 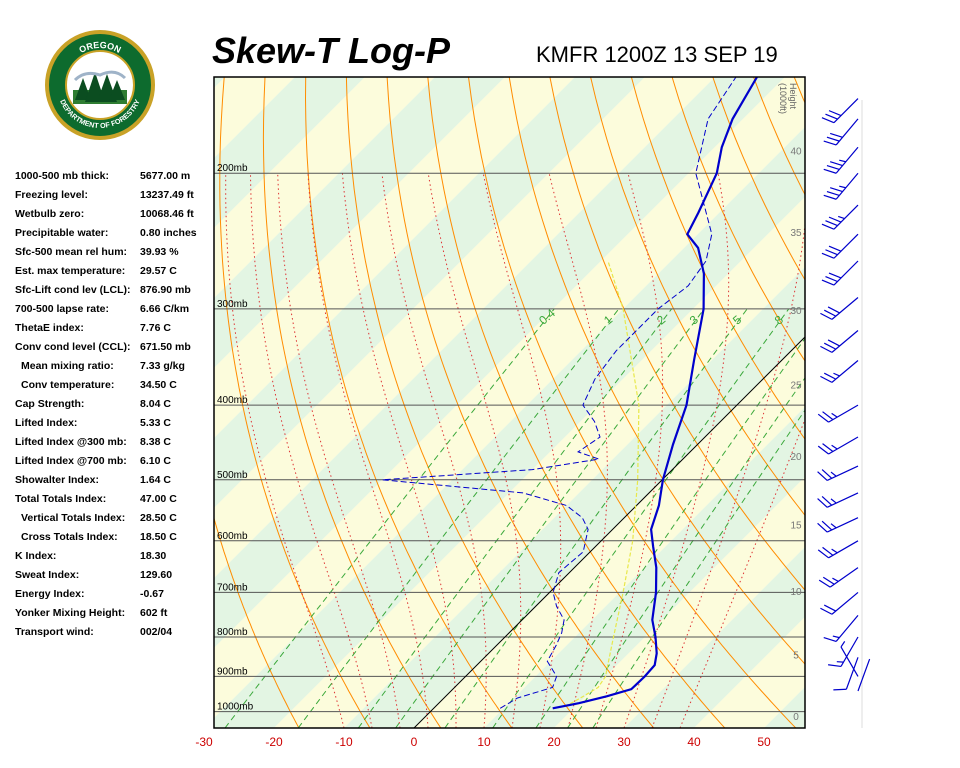 What do you see at coordinates (167, 195) in the screenshot?
I see `index-value: 13237.49 ft` at bounding box center [167, 195].